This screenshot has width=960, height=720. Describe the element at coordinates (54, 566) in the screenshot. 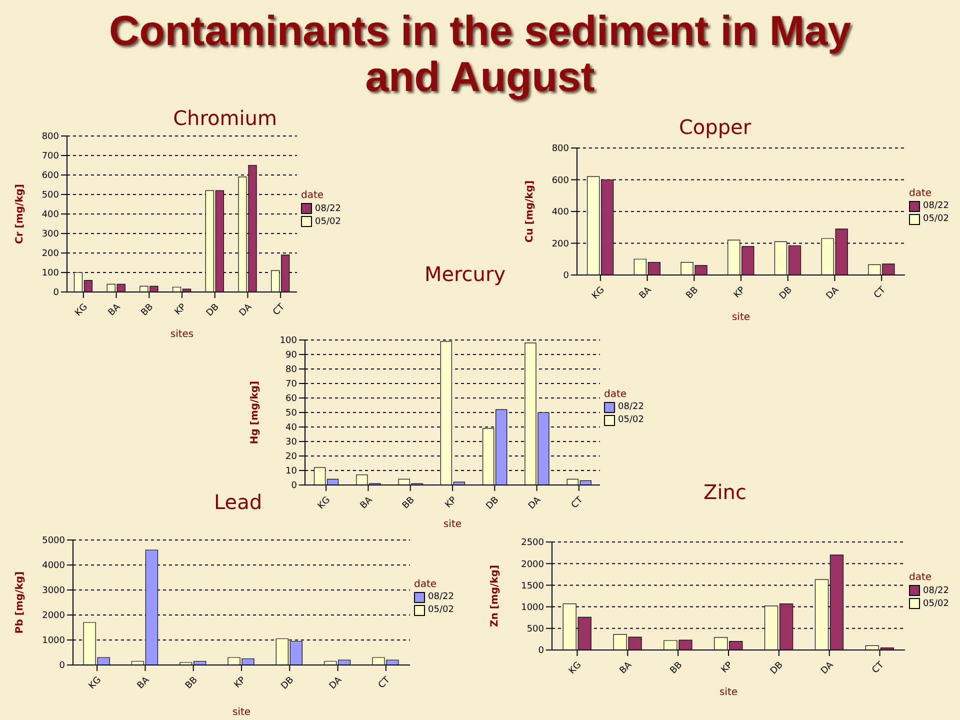

I see `y-tick-label: 4000` at that location.